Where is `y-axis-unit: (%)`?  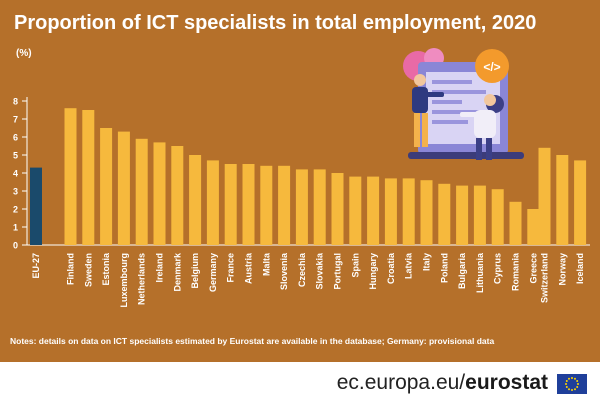
y-axis-unit: (%) is located at coordinates (24, 53).